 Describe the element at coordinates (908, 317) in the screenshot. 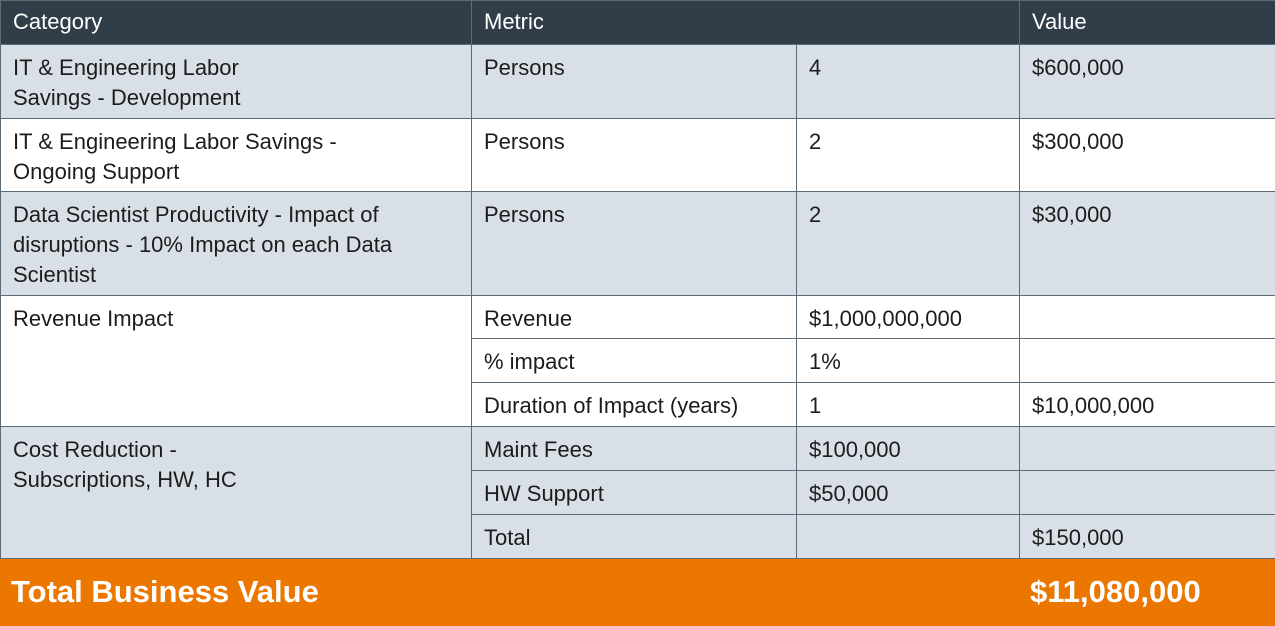

I see `amount-cell: $1,000,000,000` at that location.